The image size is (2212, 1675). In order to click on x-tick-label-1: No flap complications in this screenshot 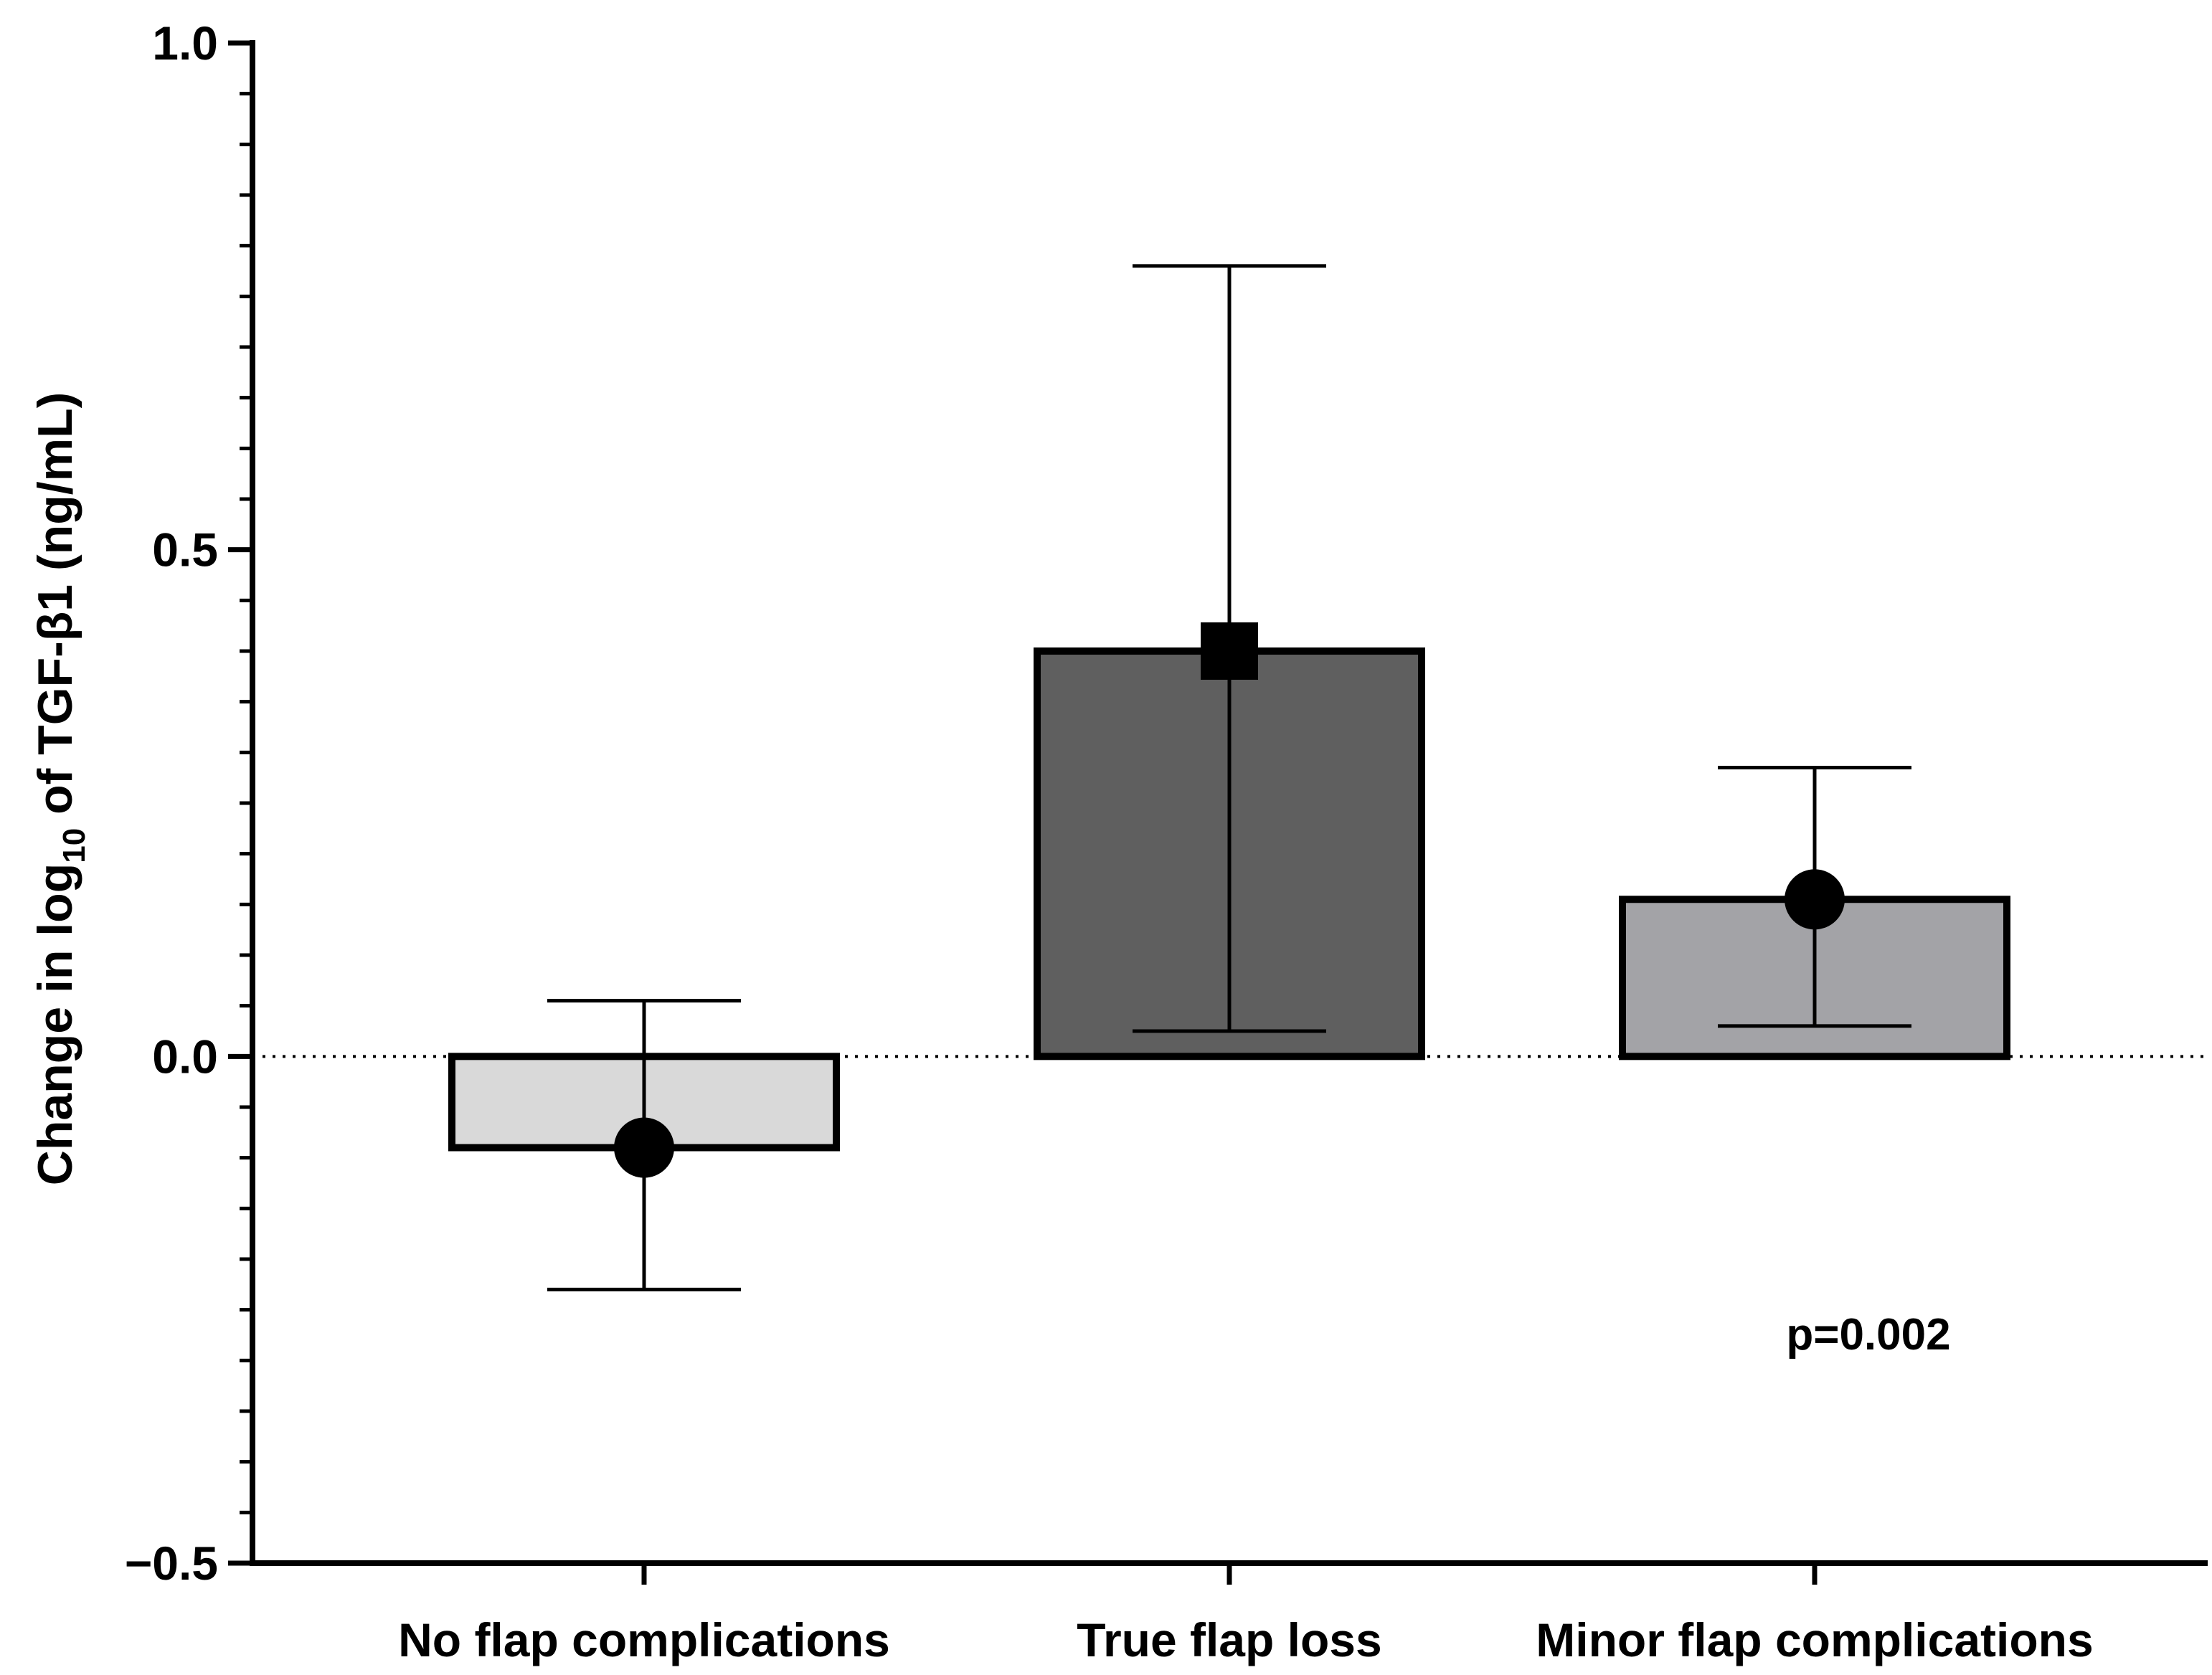, I will do `click(644, 1640)`.